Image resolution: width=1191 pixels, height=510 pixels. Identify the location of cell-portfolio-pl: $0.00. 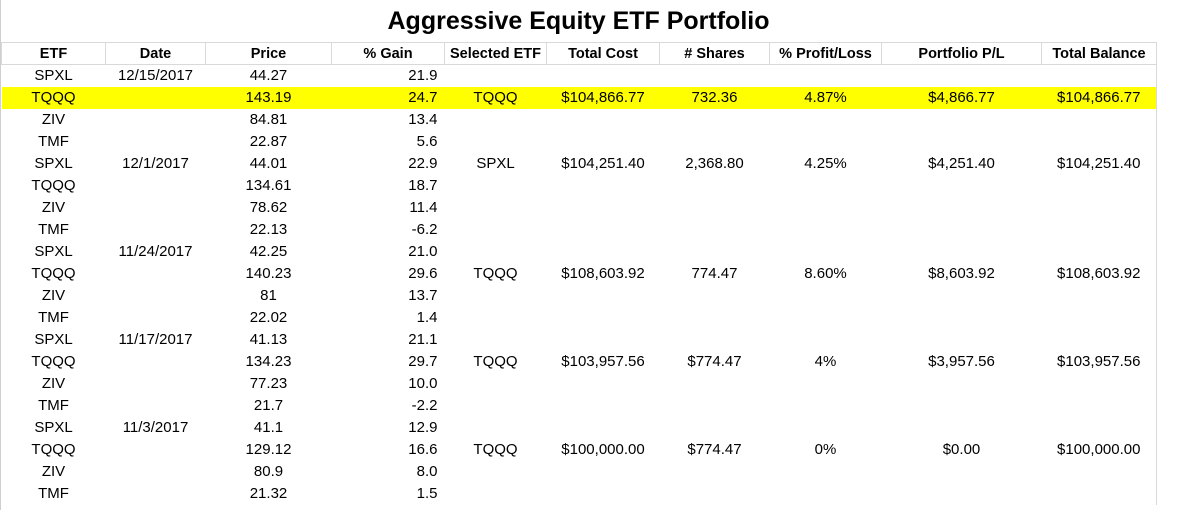
(961, 449).